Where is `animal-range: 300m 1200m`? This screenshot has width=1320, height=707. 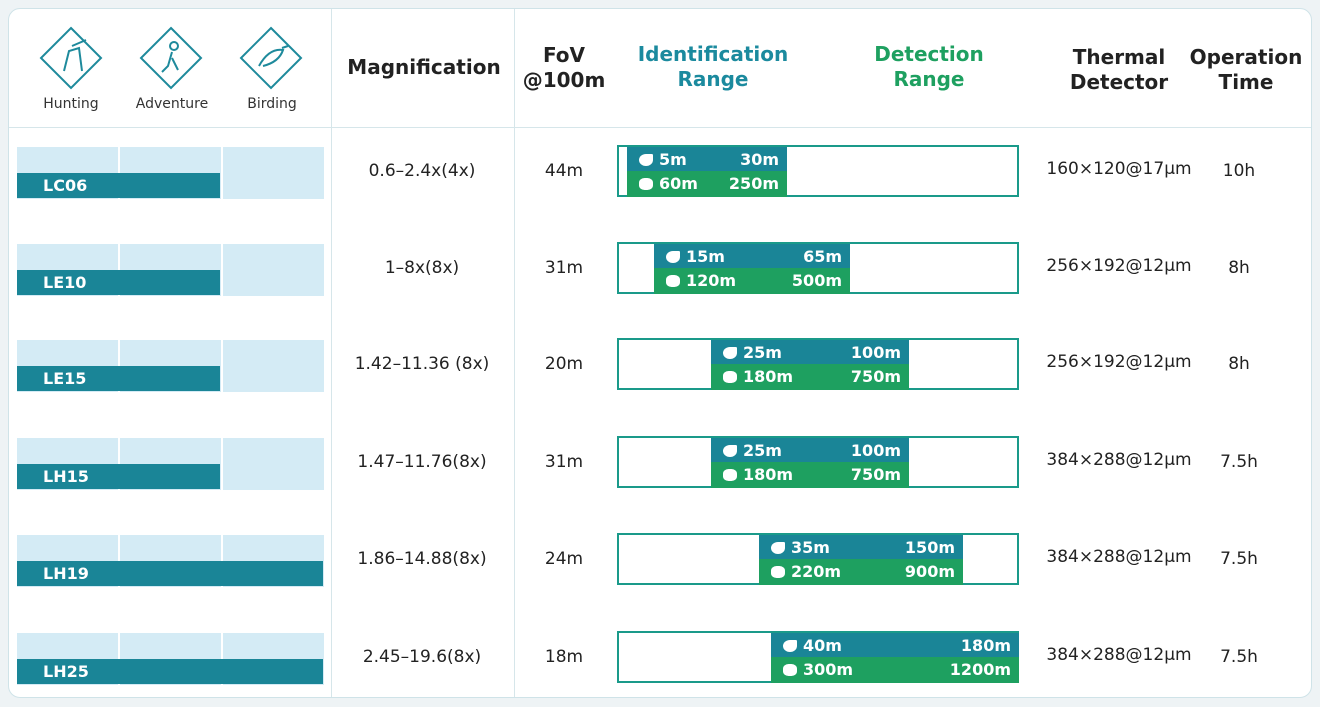 animal-range: 300m 1200m is located at coordinates (895, 670).